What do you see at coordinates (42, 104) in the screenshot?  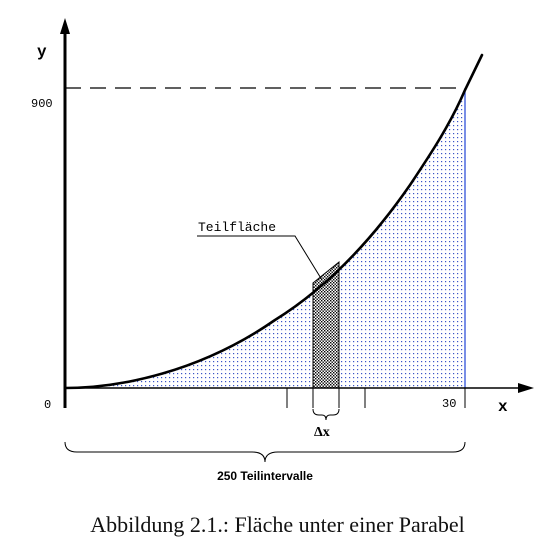 I see `y-tick-label-900: 900` at bounding box center [42, 104].